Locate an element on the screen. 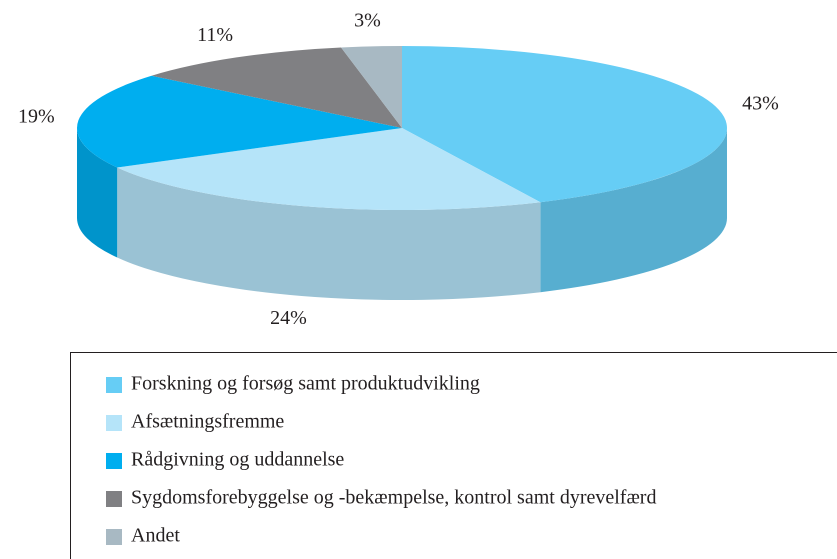 The image size is (837, 559). data-label: 11% is located at coordinates (215, 35).